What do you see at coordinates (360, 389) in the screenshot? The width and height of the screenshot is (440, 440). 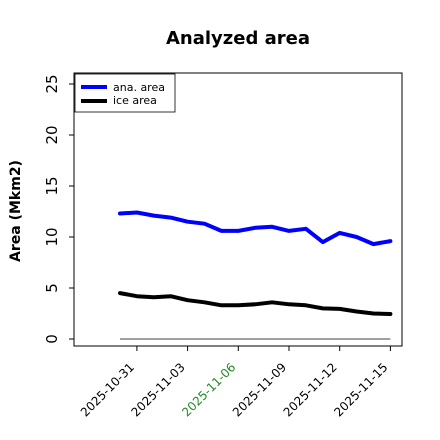 I see `x-tick-label-2025-11-15: 2025-11-15` at bounding box center [360, 389].